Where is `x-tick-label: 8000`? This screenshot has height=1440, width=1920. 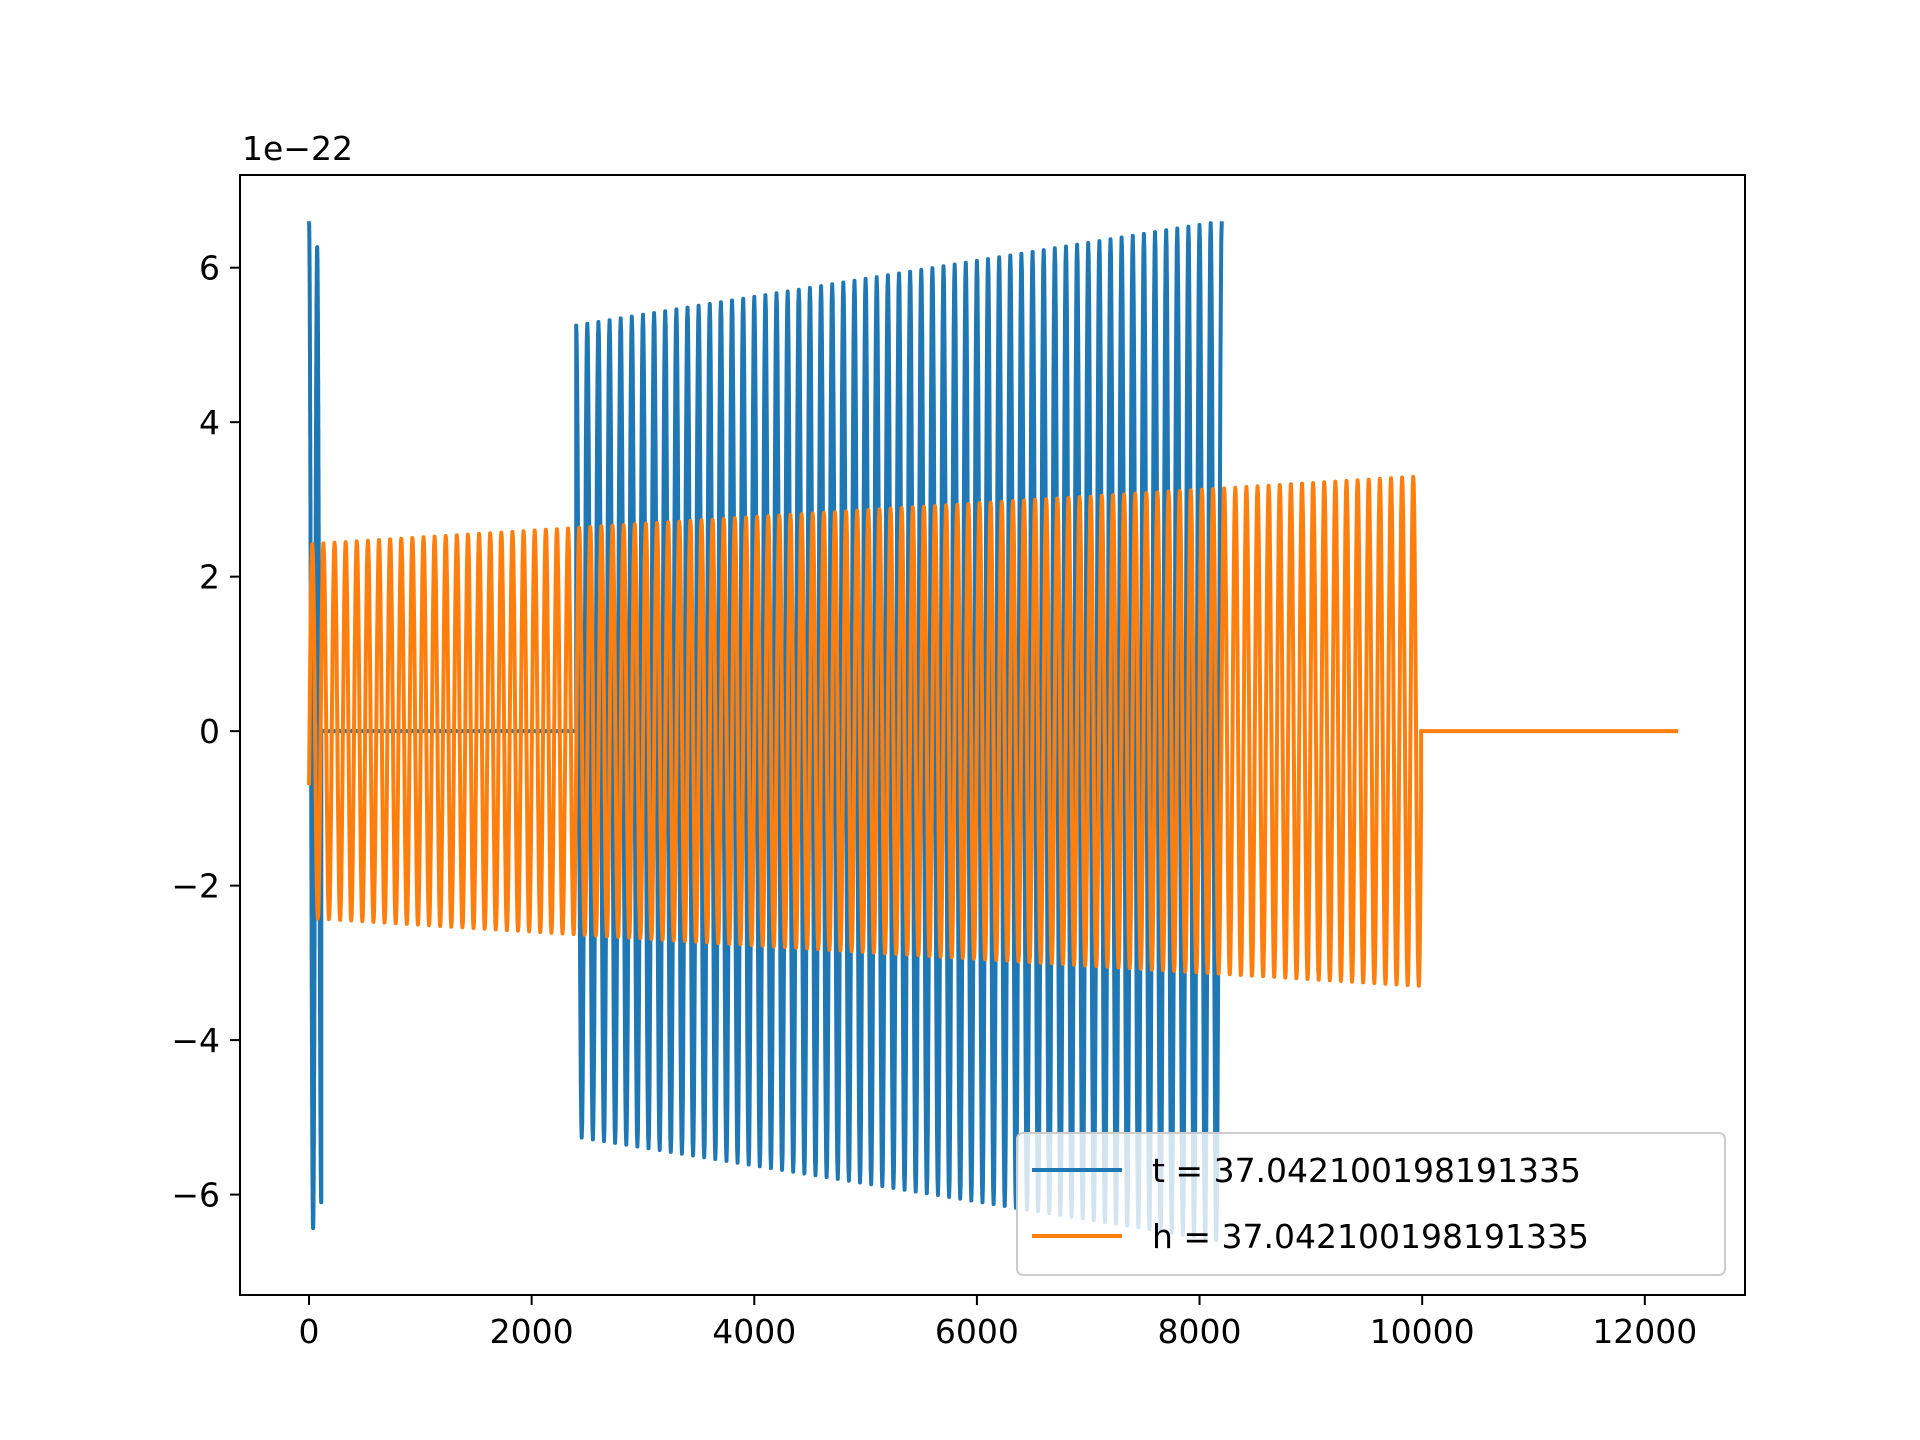
x-tick-label: 8000 is located at coordinates (1200, 1331).